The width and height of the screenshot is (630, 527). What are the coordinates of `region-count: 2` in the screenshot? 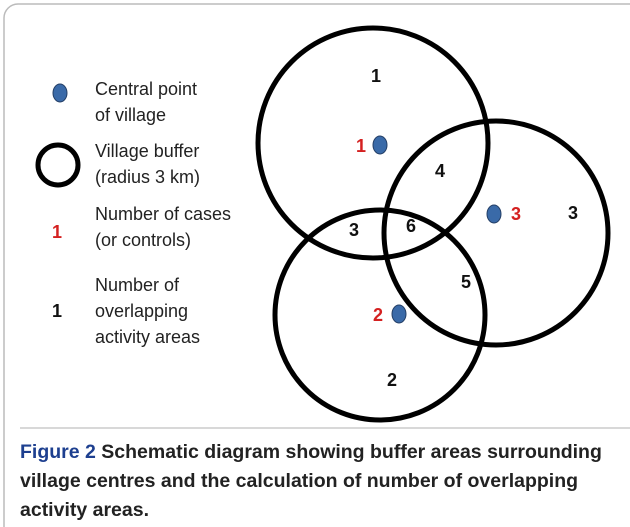 It's located at (392, 380).